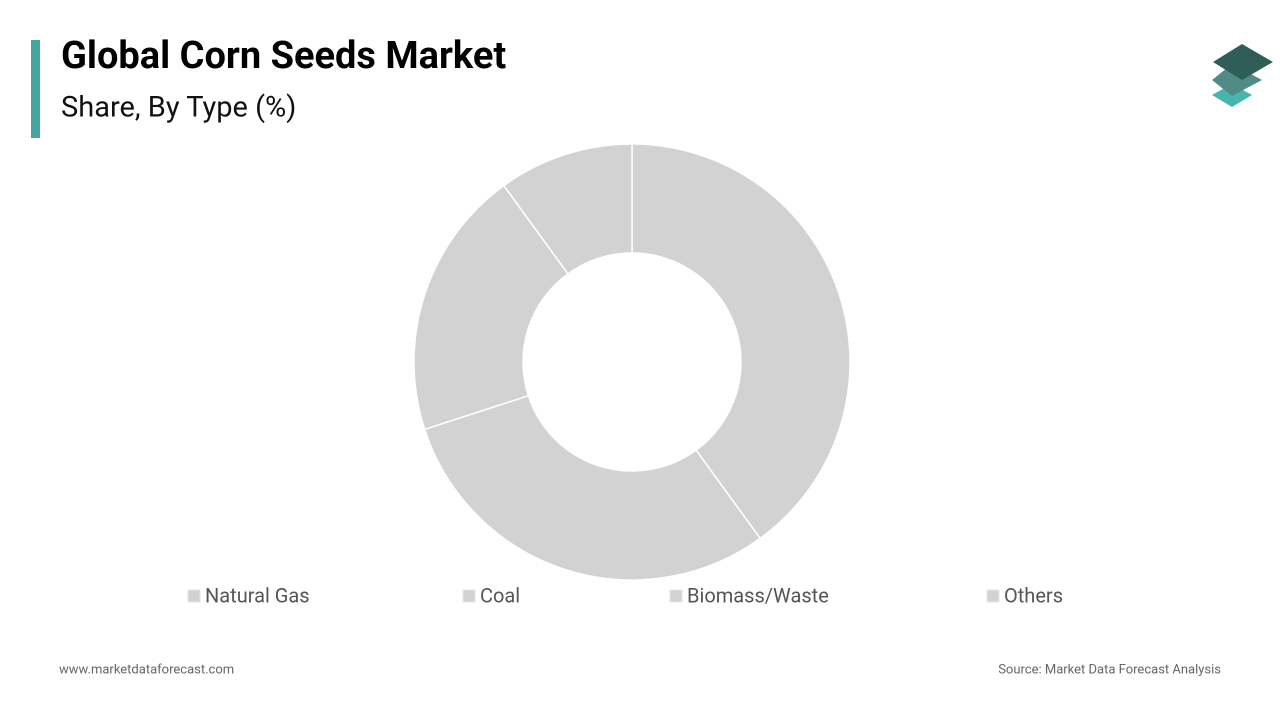 This screenshot has width=1280, height=720. What do you see at coordinates (758, 595) in the screenshot?
I see `legend-label: Biomass/Waste` at bounding box center [758, 595].